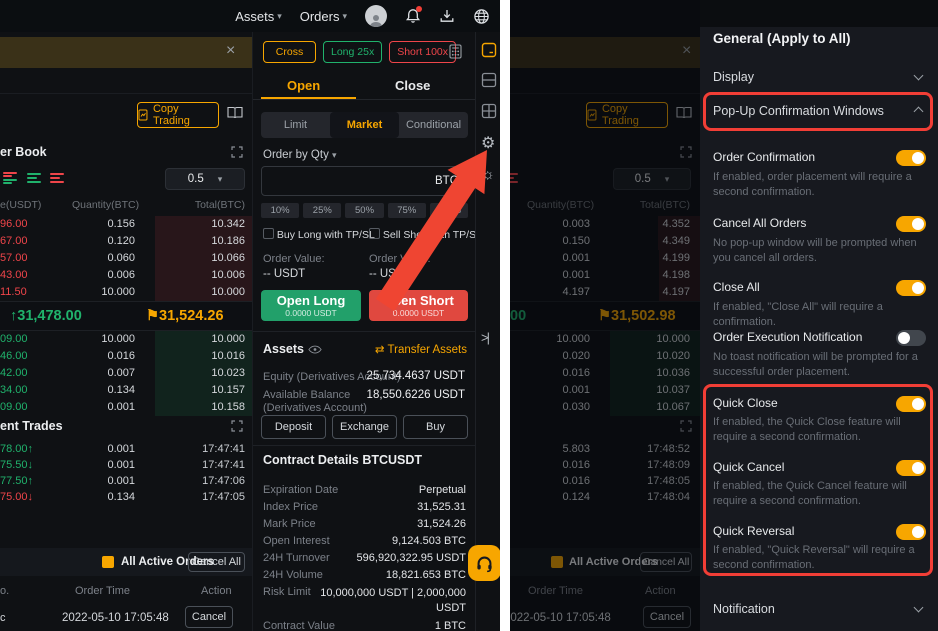  Describe the element at coordinates (413, 15) in the screenshot. I see `notifications-bell` at that location.